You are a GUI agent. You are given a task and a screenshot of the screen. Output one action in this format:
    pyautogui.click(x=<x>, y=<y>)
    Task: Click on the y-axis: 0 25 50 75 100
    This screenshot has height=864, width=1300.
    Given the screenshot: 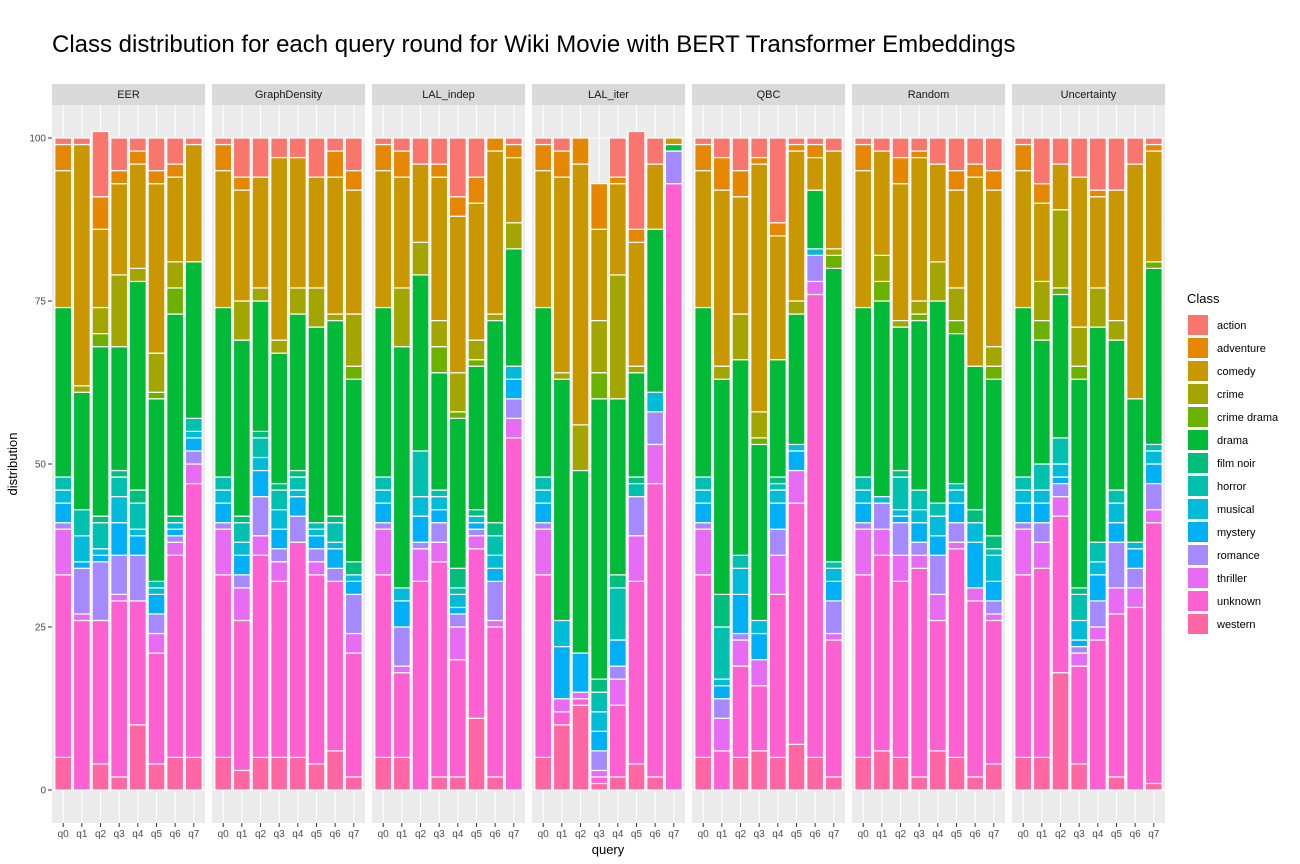 What is the action you would take?
    pyautogui.click(x=40, y=465)
    